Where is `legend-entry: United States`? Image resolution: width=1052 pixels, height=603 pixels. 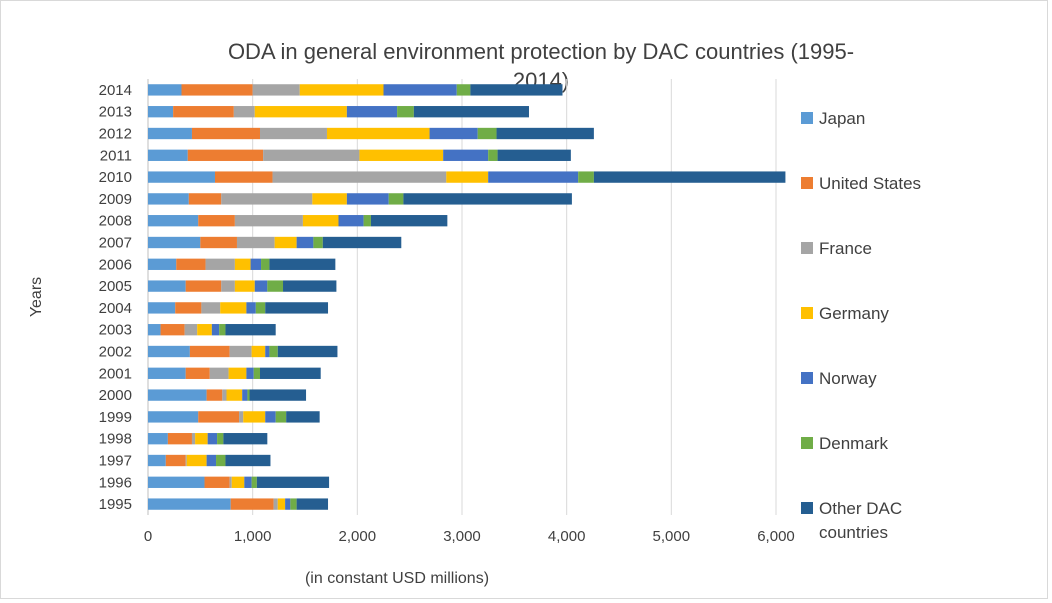
legend-entry: United States is located at coordinates (870, 183).